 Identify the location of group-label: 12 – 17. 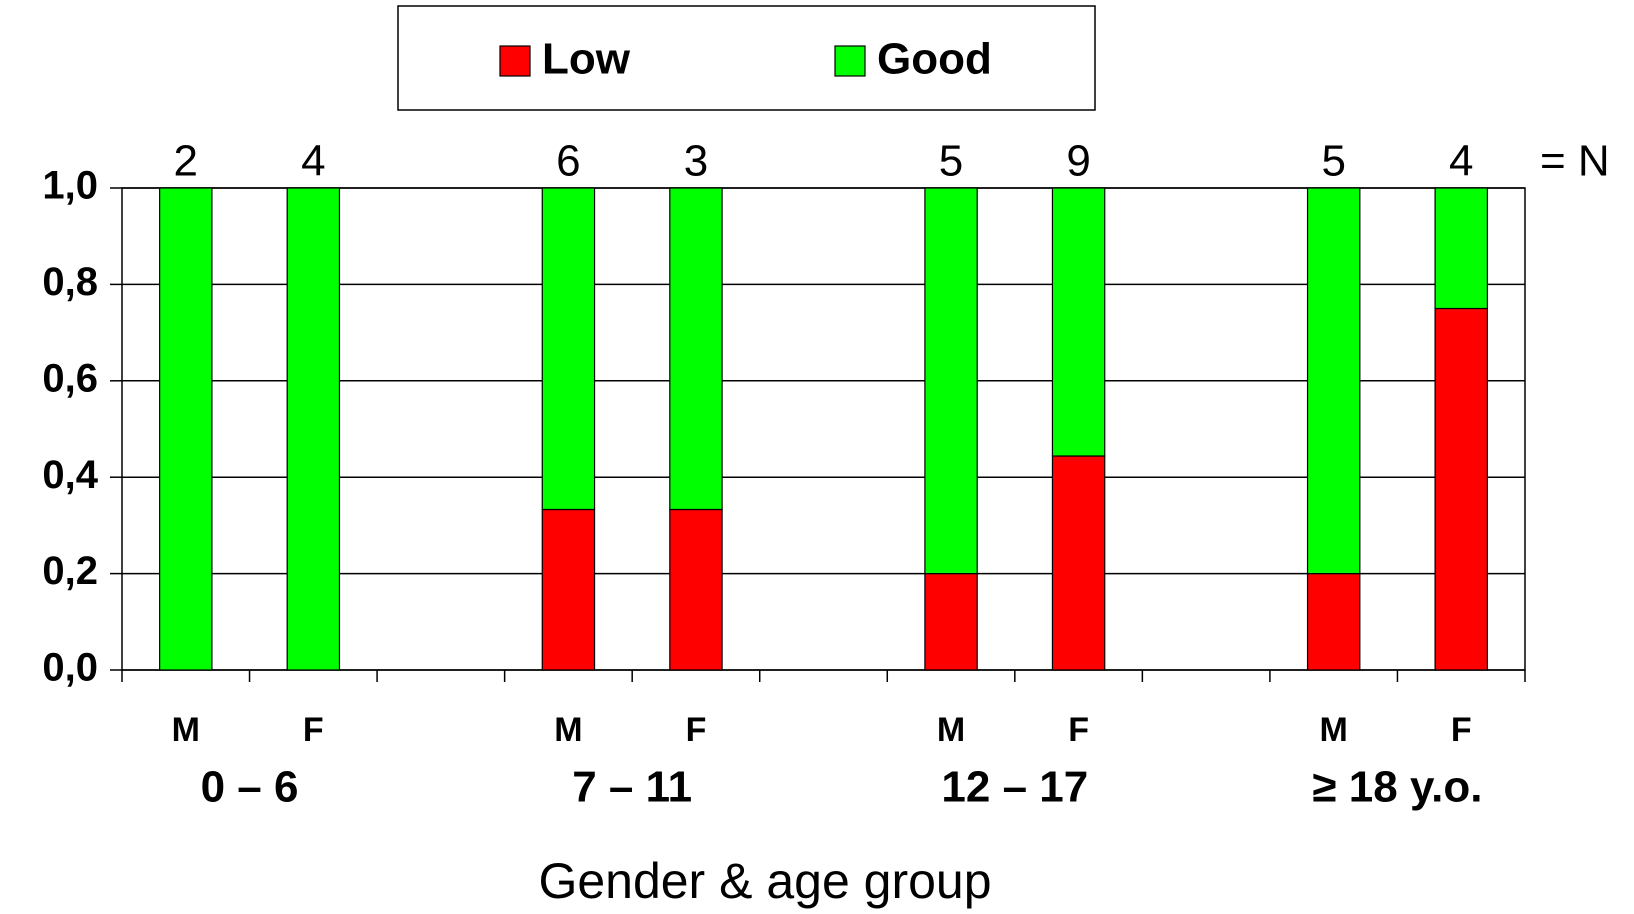
(1014, 787).